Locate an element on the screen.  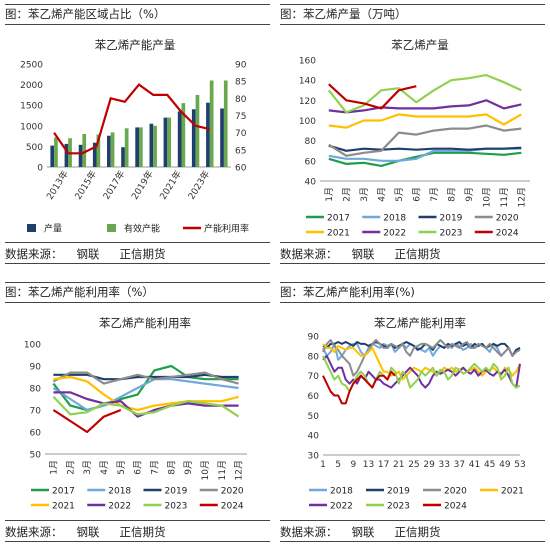
y-tick-label: 2500 is located at coordinates (31, 66).